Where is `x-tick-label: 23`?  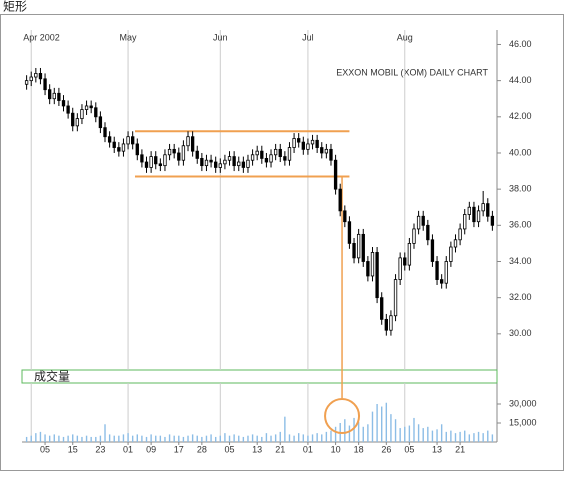 x-tick-label: 23 is located at coordinates (100, 449).